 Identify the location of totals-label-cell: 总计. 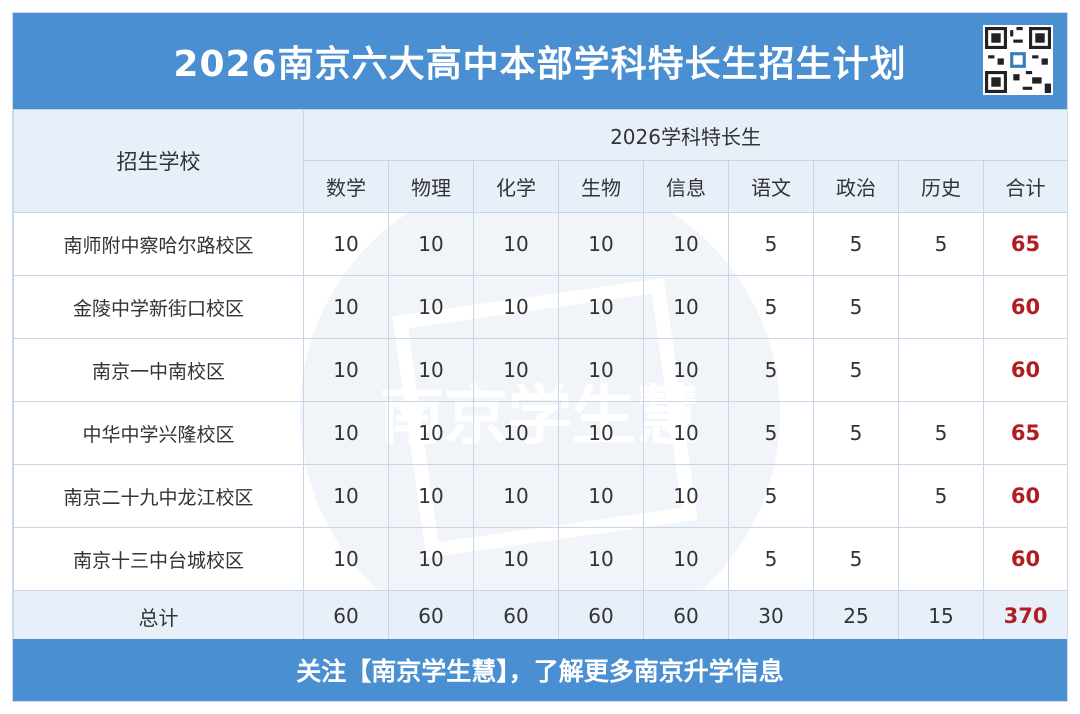
(158, 616).